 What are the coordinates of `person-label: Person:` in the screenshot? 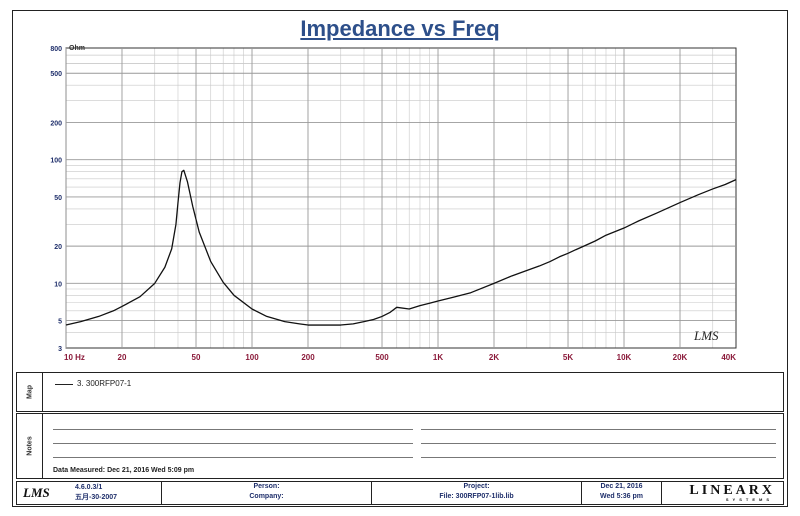 It's located at (266, 486).